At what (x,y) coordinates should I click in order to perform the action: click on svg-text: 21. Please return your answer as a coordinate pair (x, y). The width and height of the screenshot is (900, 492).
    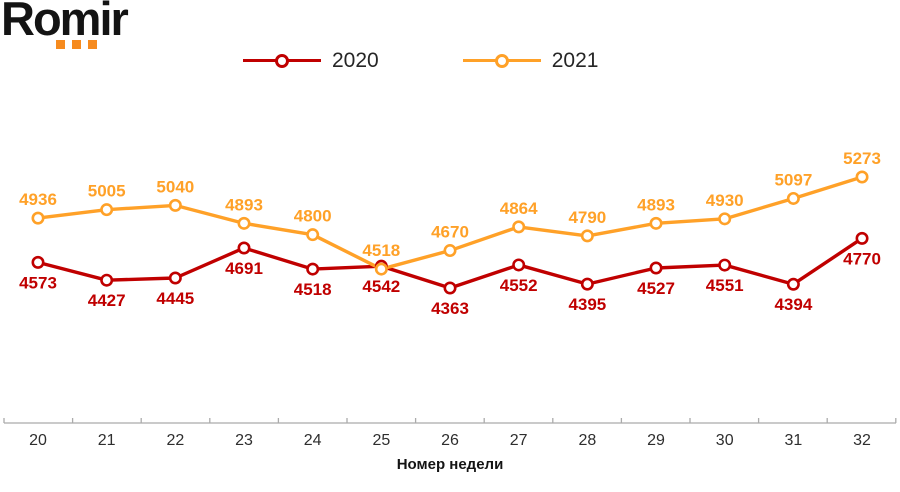
    Looking at the image, I should click on (107, 440).